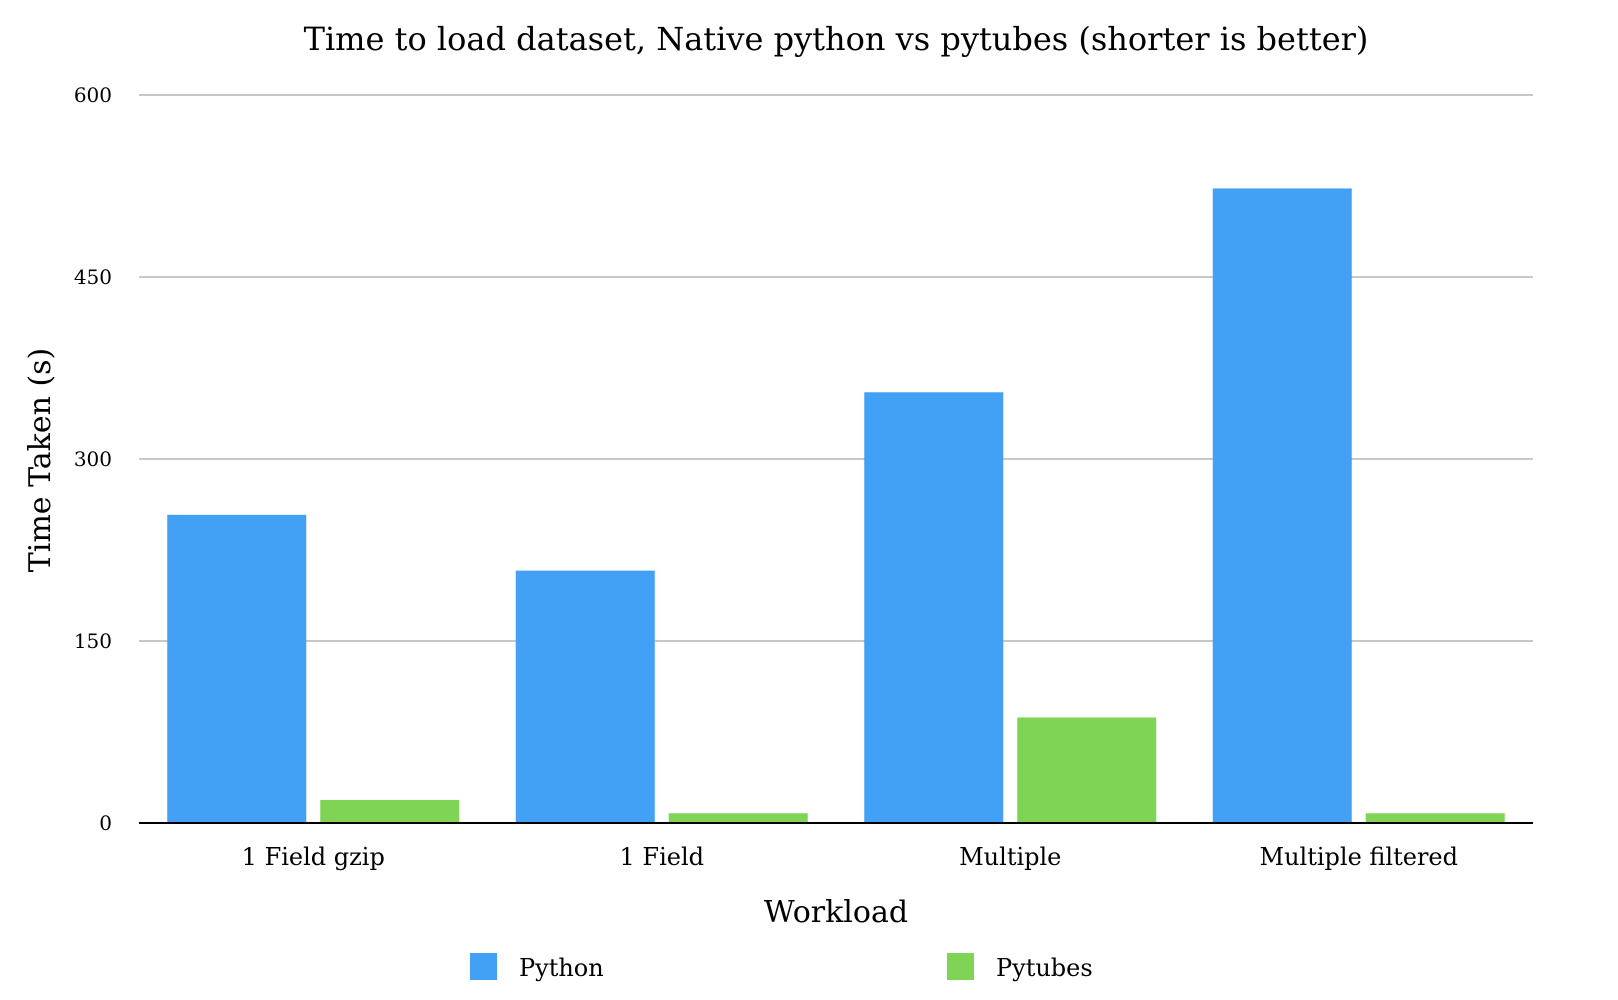  What do you see at coordinates (1010, 857) in the screenshot?
I see `x-category-label: Multiple` at bounding box center [1010, 857].